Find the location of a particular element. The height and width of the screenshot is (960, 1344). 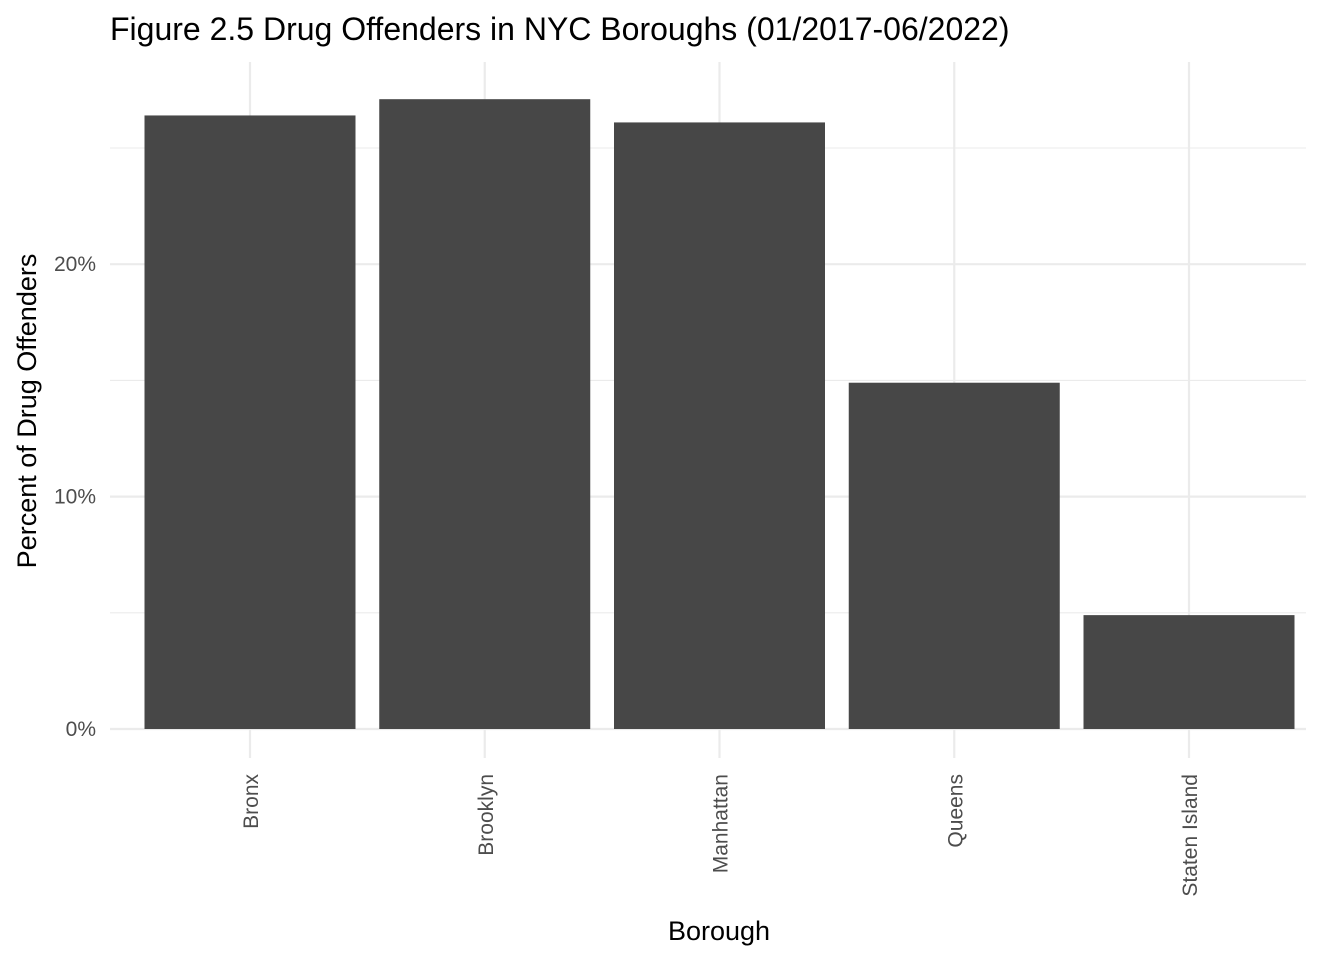

bar-bronx is located at coordinates (250, 422).